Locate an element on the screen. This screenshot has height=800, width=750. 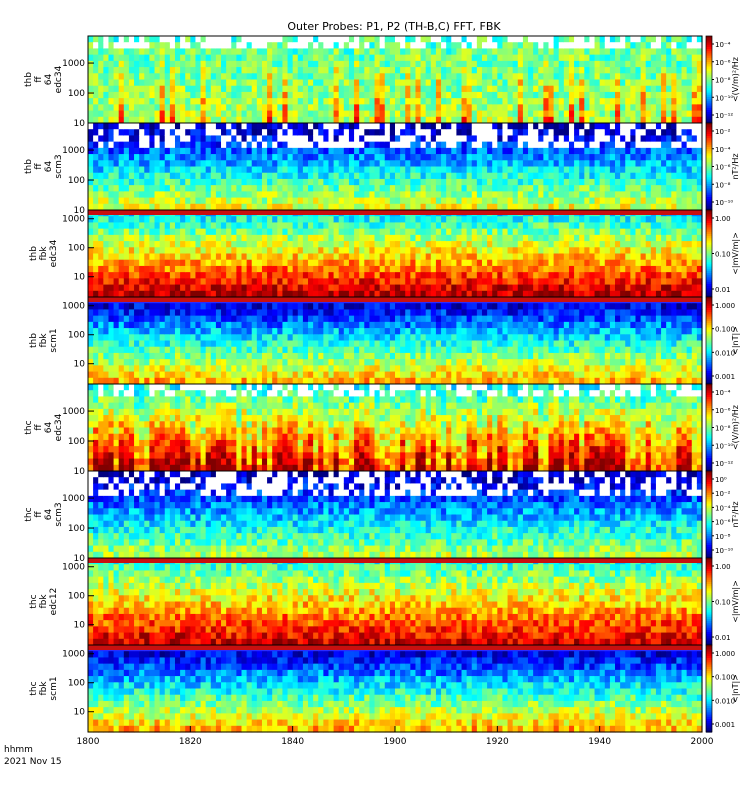
panel-label: thbfbkedc34 is located at coordinates (44, 253).